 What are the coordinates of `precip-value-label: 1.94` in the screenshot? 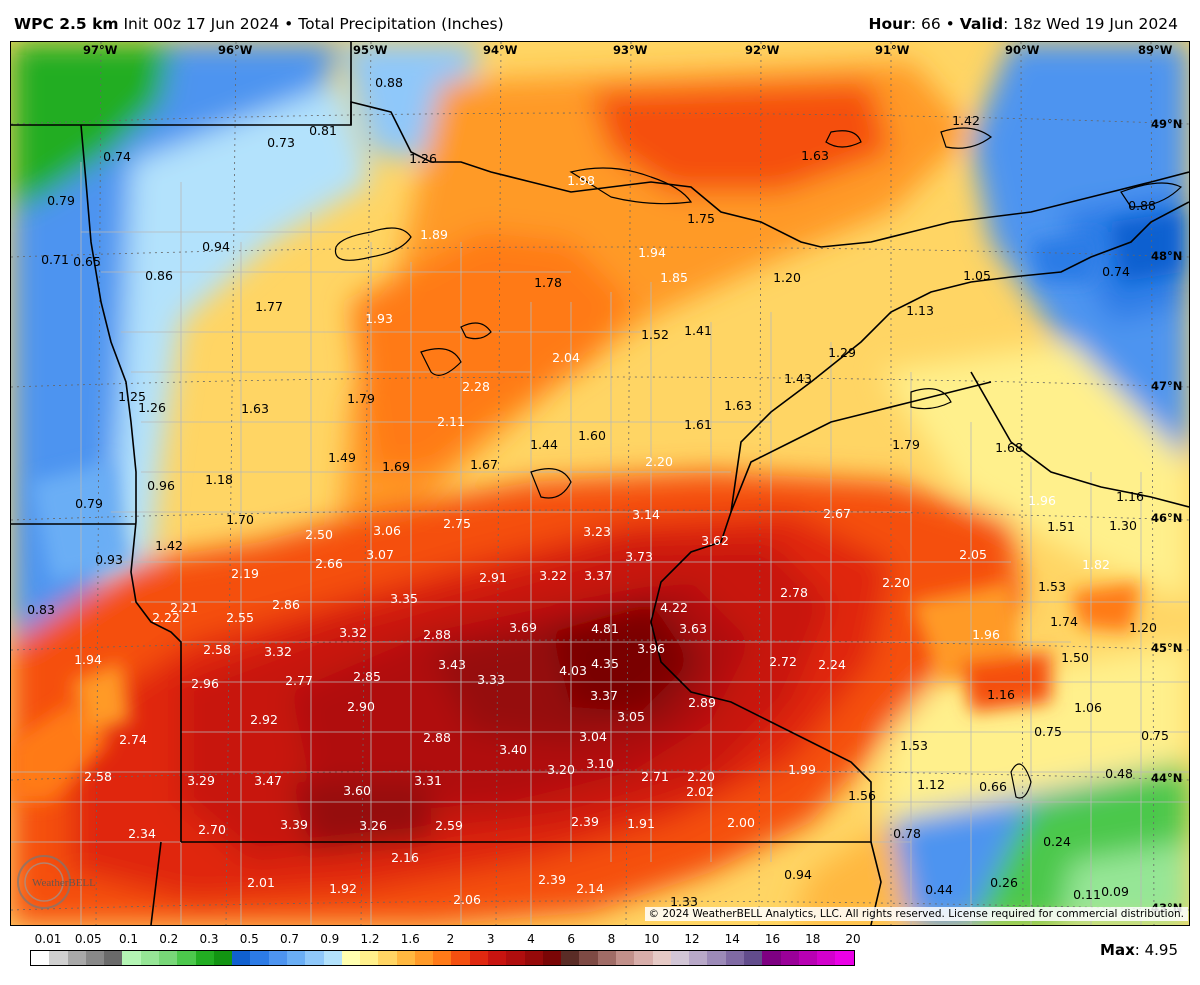 It's located at (88, 659).